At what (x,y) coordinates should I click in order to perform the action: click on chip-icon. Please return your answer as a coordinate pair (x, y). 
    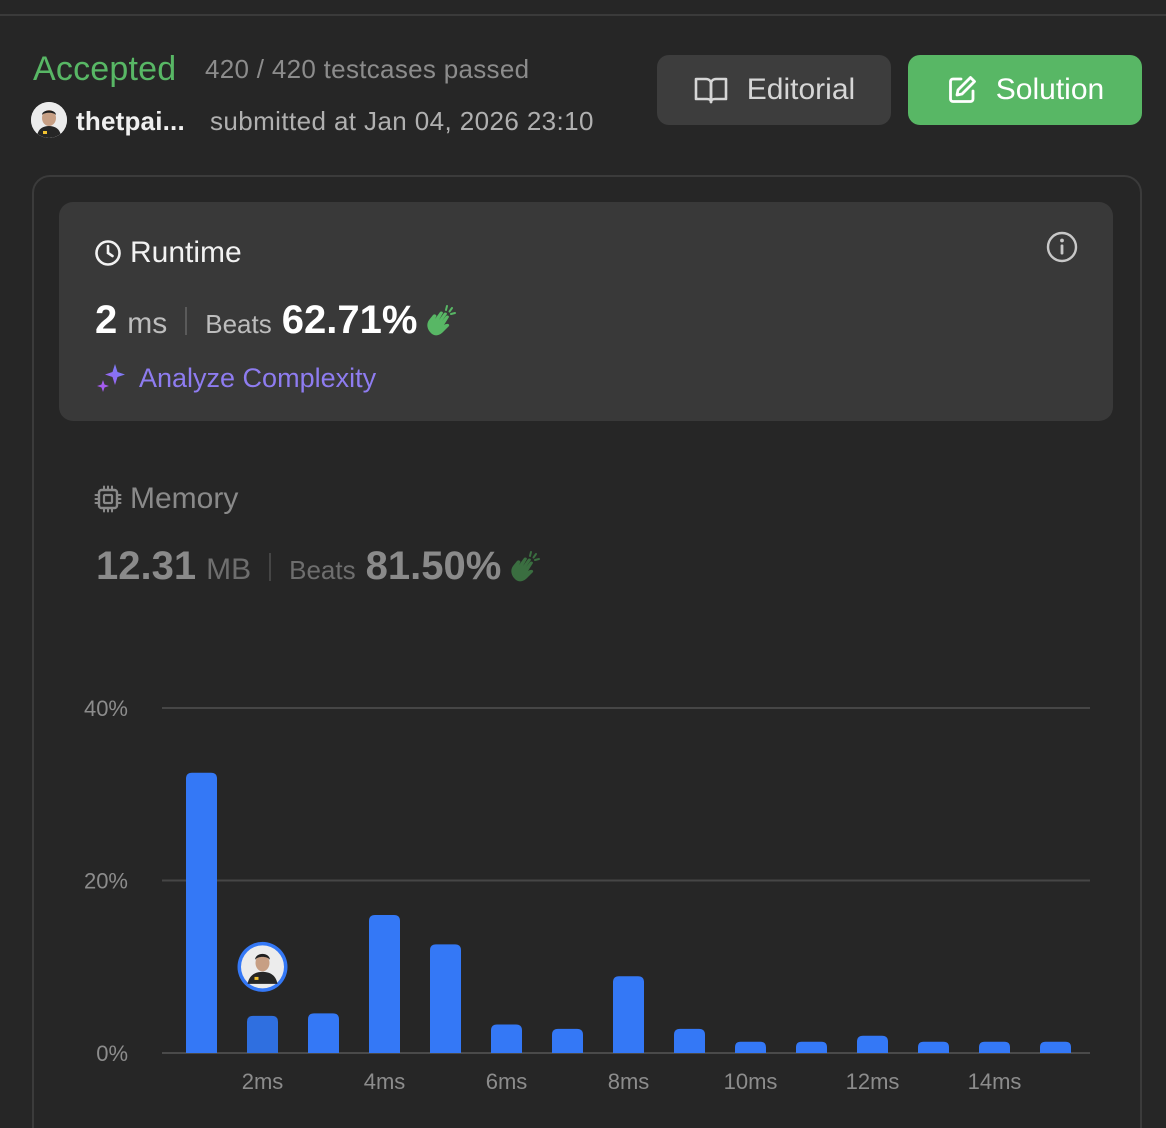
    Looking at the image, I should click on (108, 499).